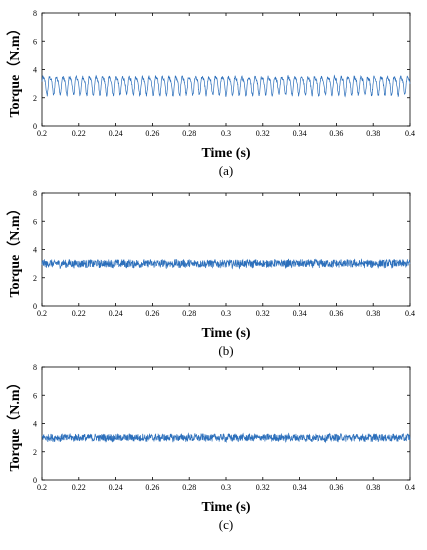 The image size is (427, 550). I want to click on panel-label: (a), so click(226, 170).